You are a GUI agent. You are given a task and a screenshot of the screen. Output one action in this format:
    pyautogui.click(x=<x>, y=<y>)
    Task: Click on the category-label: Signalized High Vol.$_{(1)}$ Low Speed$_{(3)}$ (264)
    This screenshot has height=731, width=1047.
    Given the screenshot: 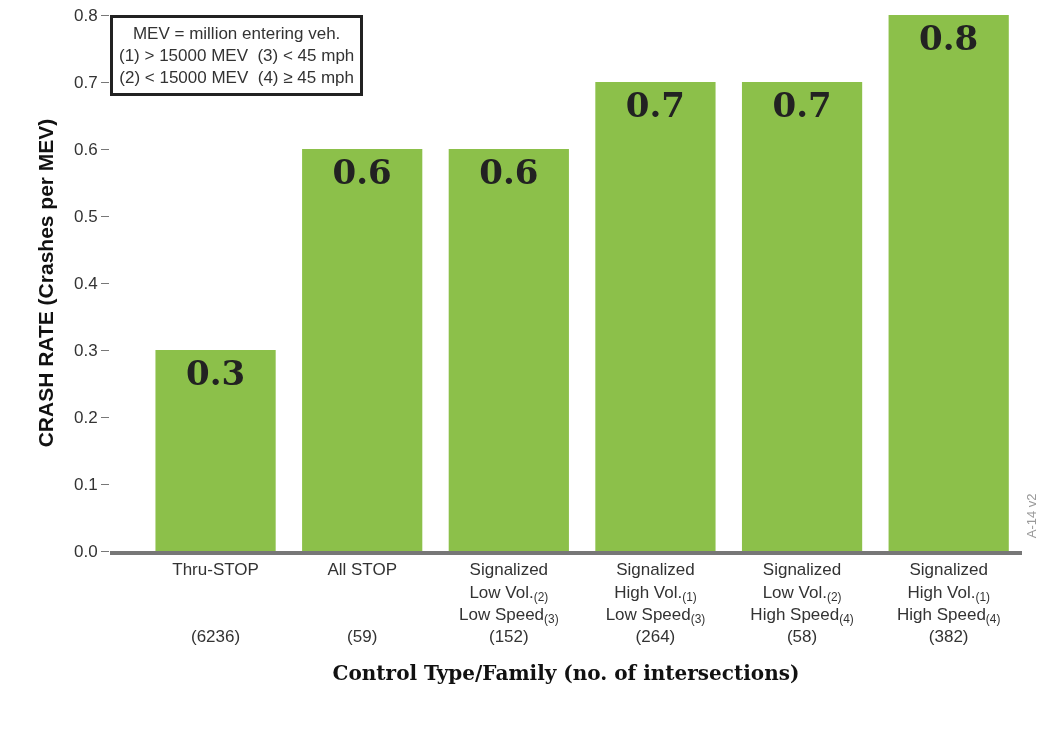 What is the action you would take?
    pyautogui.click(x=655, y=603)
    